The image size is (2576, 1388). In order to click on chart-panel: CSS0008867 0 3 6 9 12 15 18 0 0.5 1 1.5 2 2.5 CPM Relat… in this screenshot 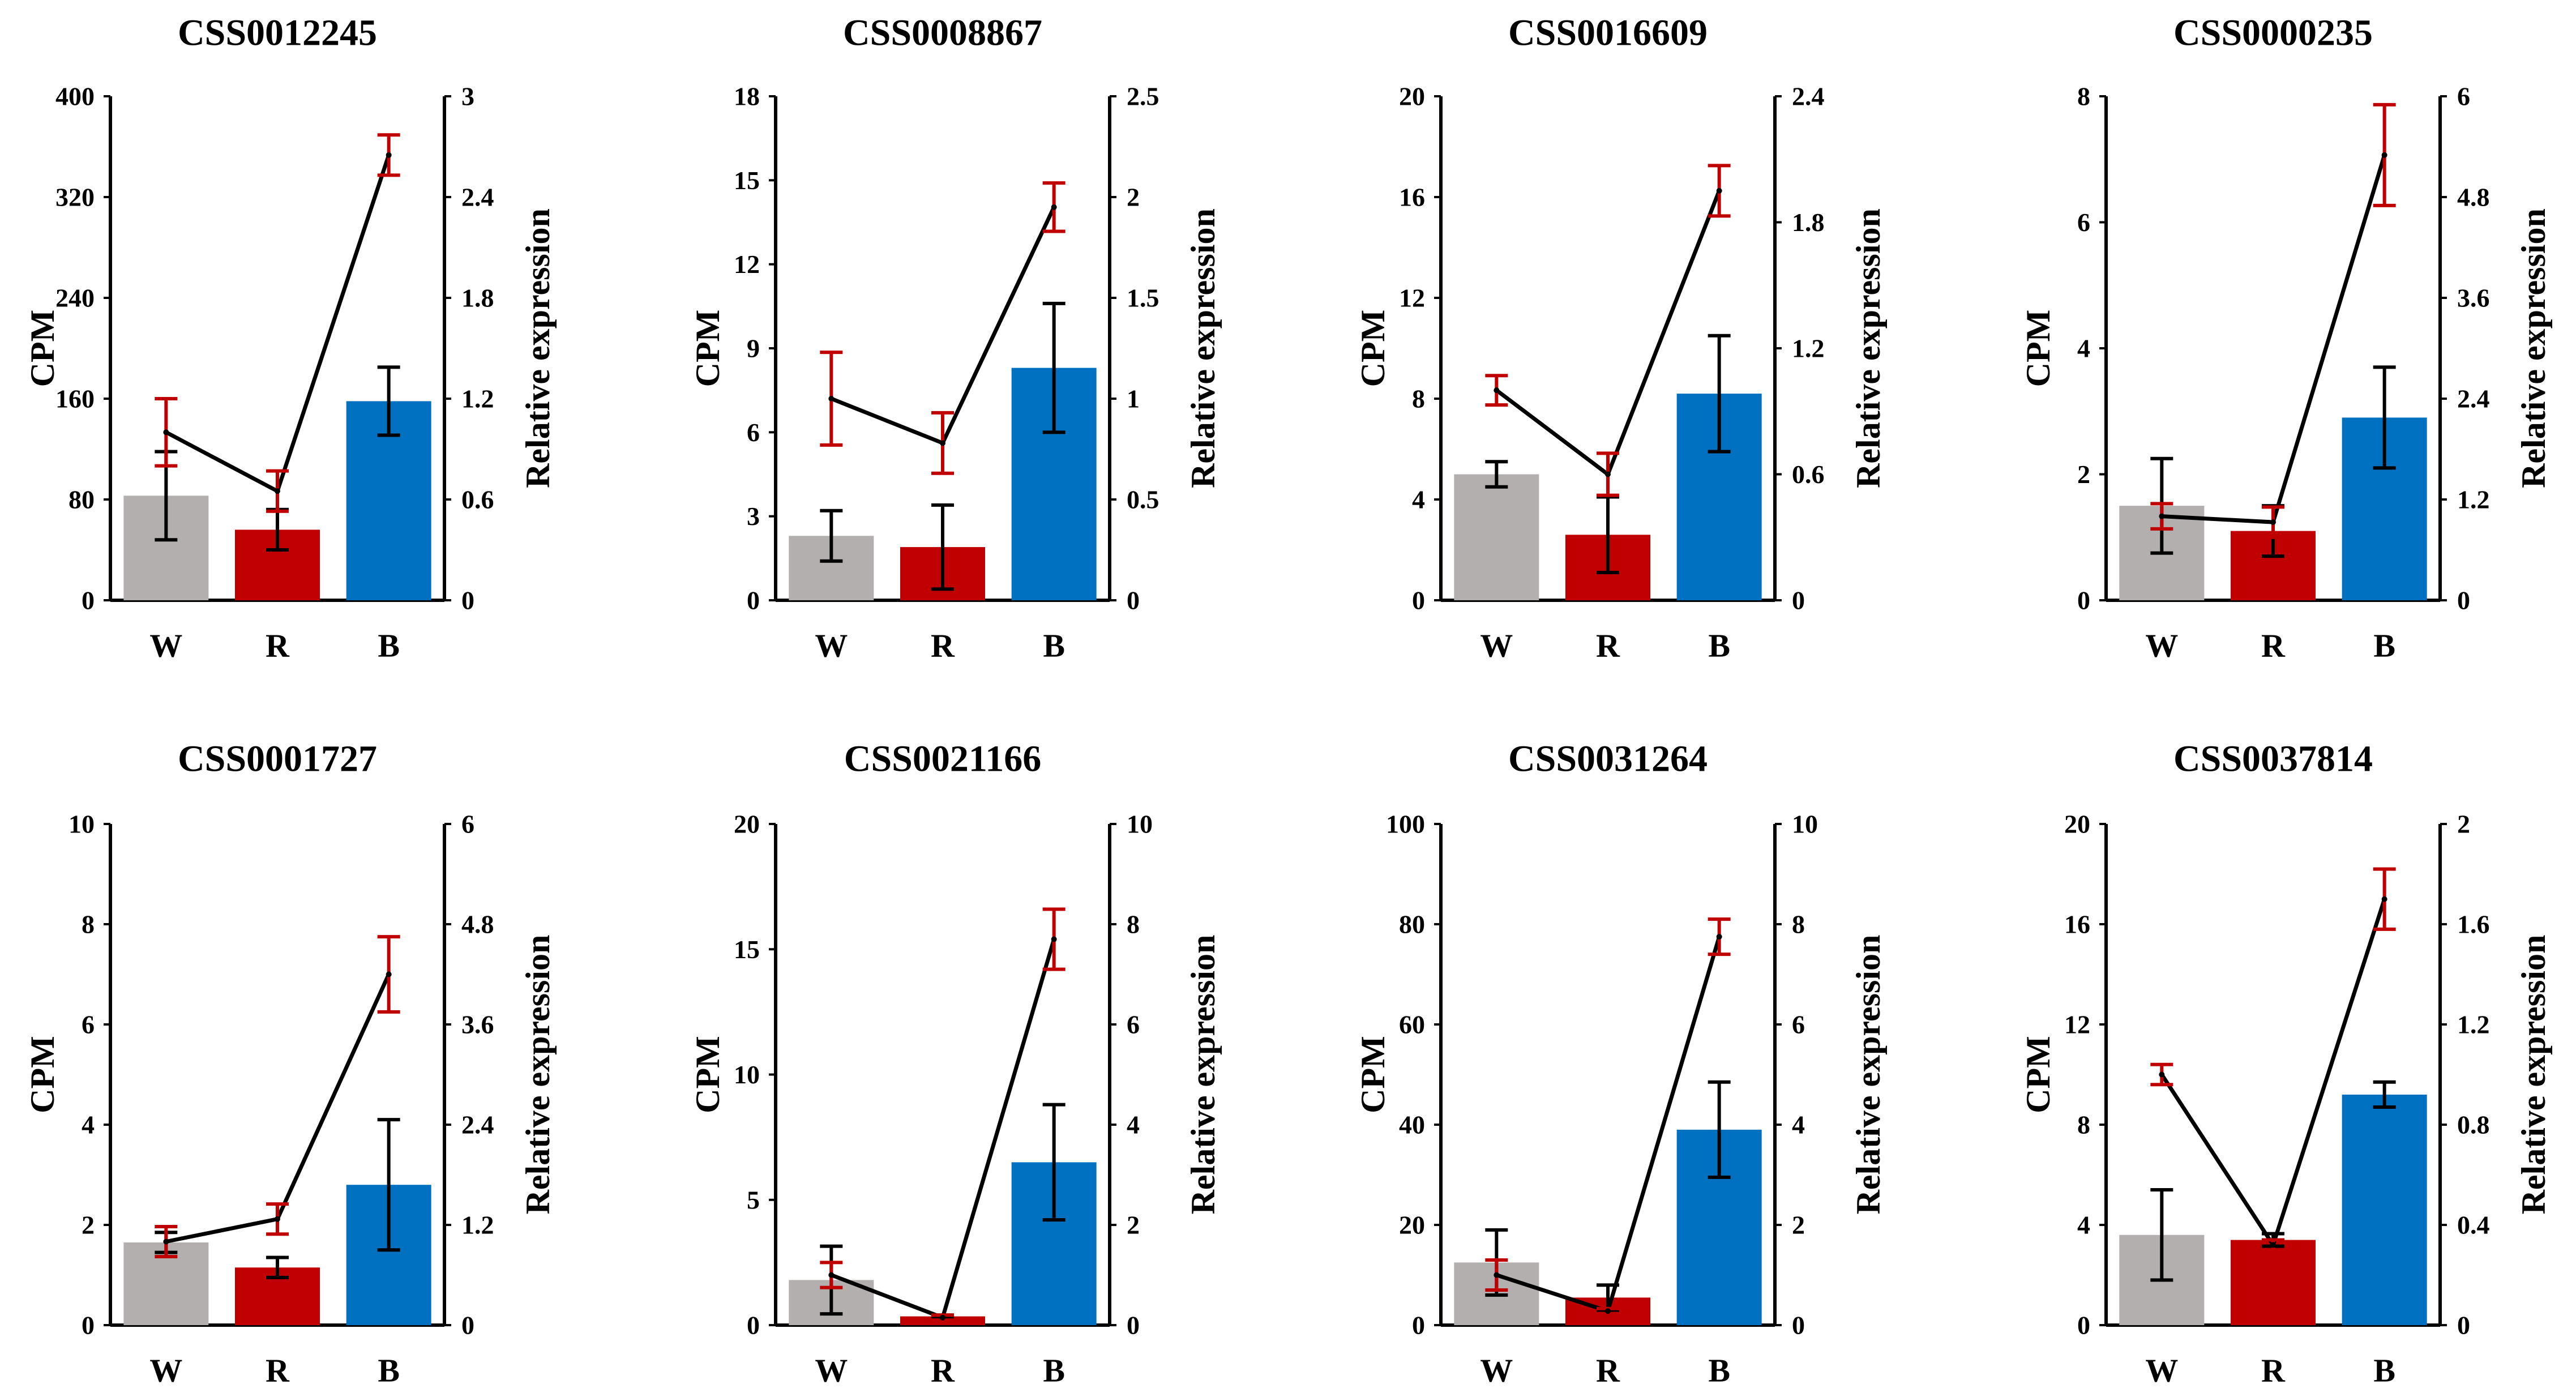, I will do `click(955, 338)`.